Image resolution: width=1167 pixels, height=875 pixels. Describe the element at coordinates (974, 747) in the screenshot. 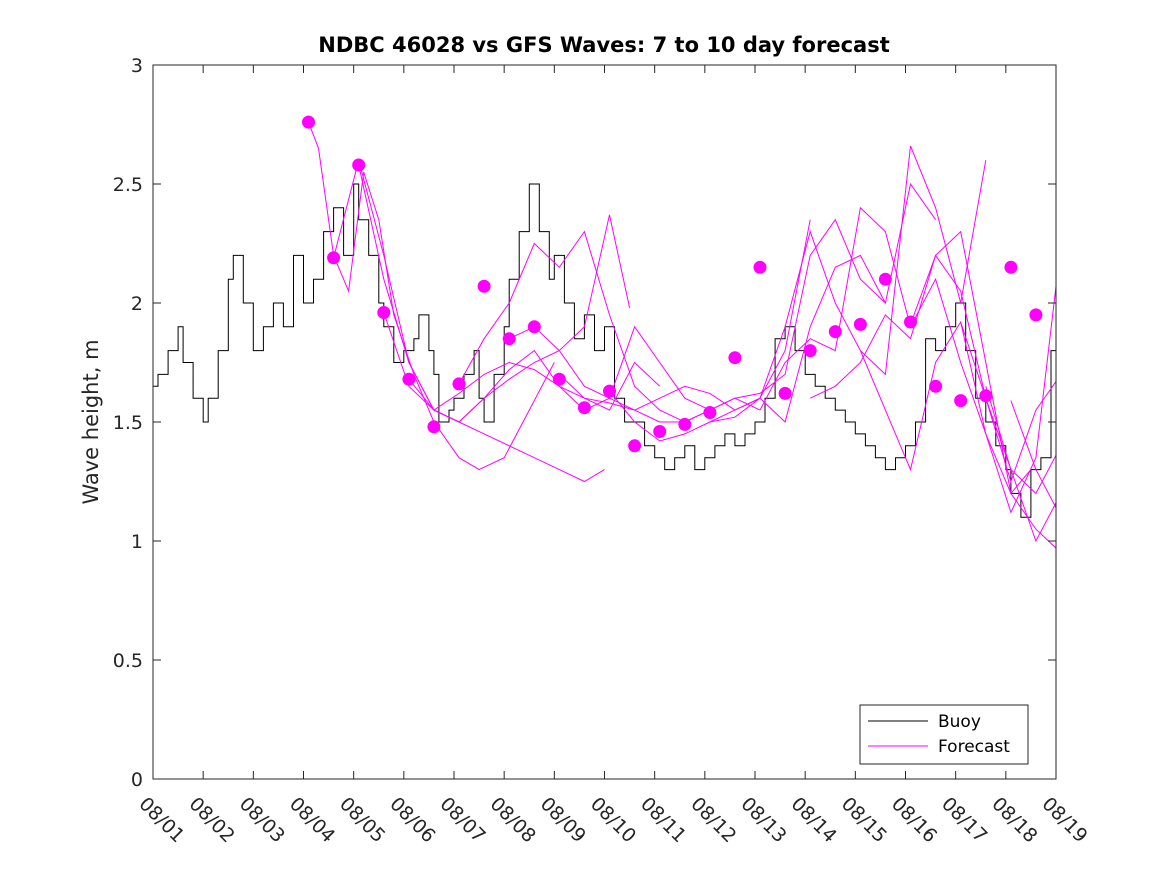

I see `legend-forecast-label: Forecast` at that location.